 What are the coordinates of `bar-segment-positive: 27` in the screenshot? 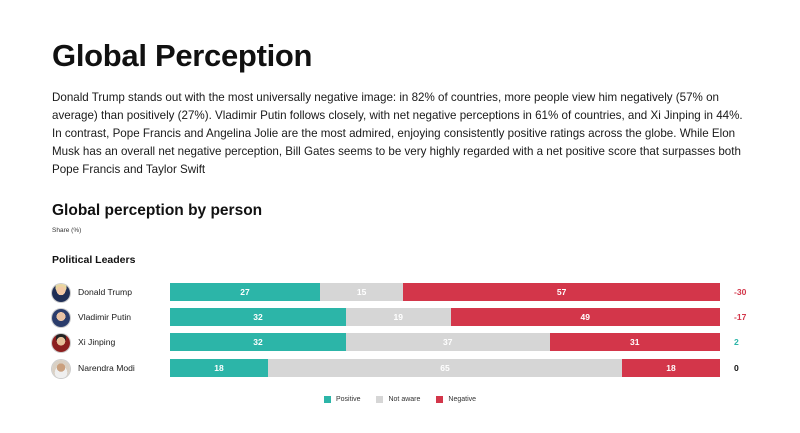 It's located at (245, 292).